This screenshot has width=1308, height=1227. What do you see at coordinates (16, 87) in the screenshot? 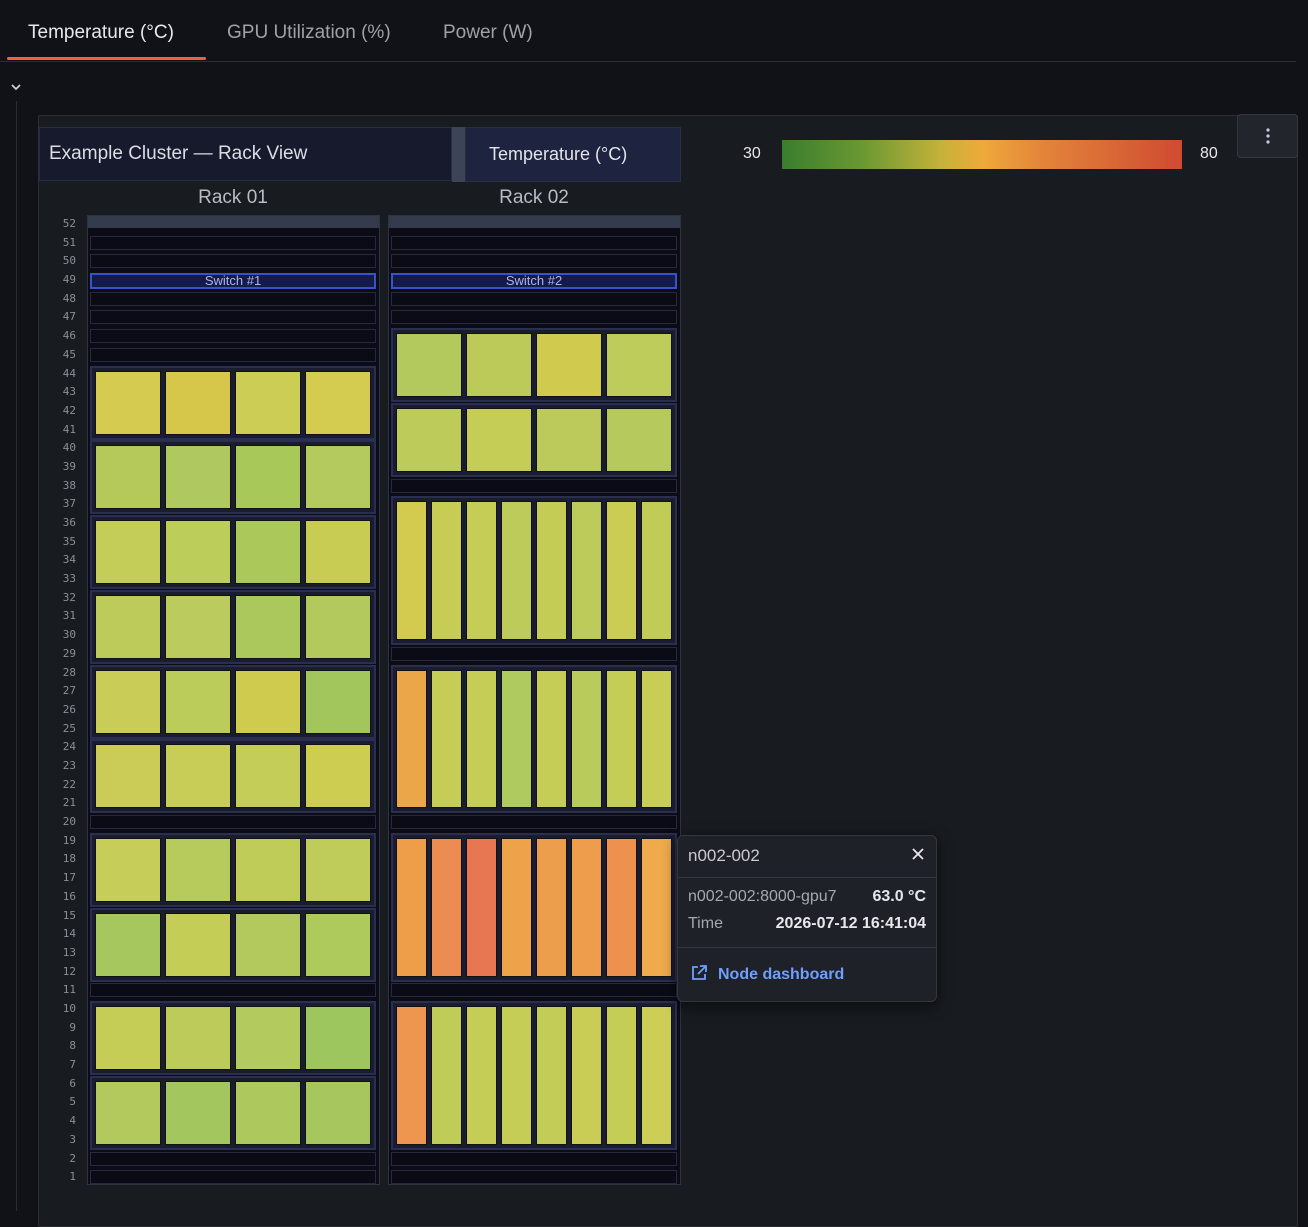
I see `chevron-down-icon` at bounding box center [16, 87].